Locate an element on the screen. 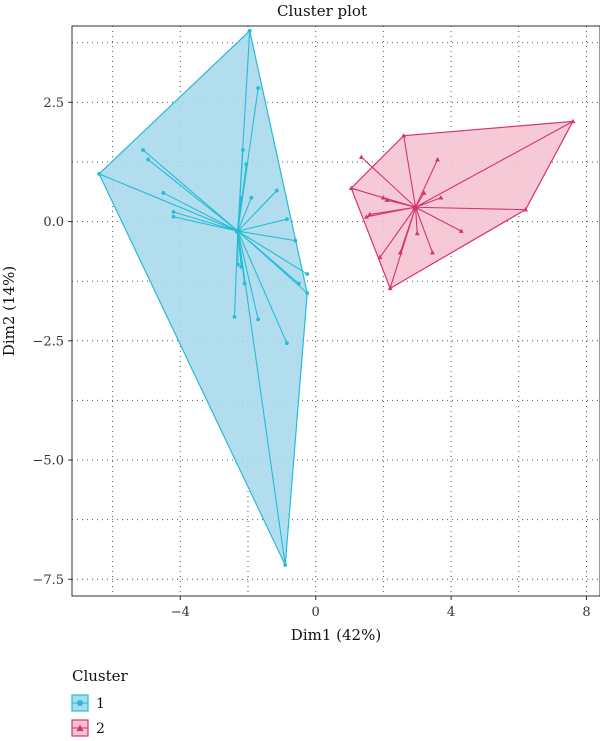 This screenshot has width=600, height=741. cluster-1-center is located at coordinates (237, 231).